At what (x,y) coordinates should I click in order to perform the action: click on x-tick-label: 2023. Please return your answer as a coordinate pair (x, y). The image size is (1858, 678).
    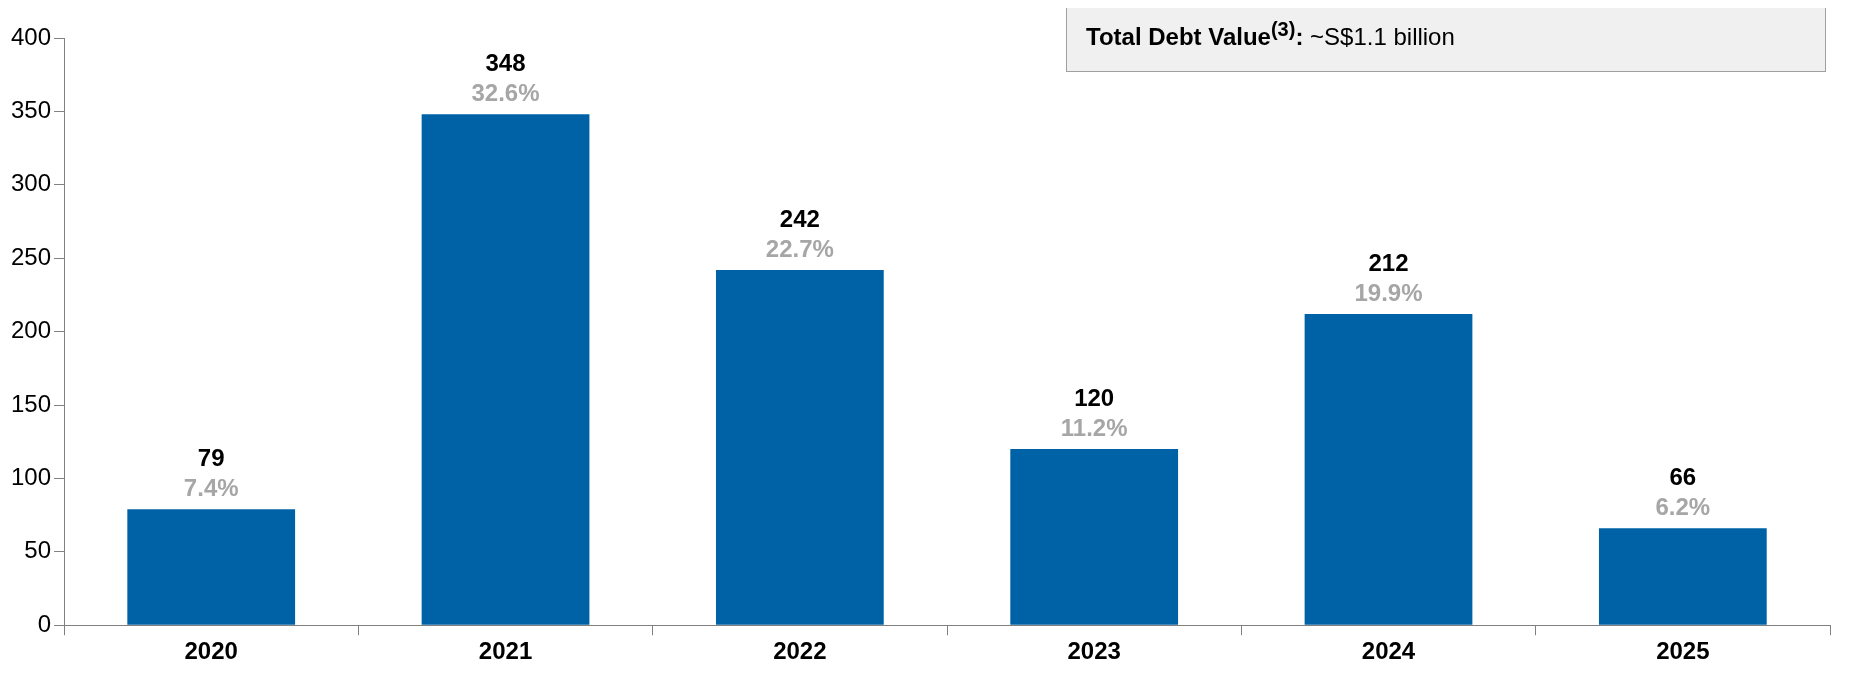
    Looking at the image, I should click on (1094, 651).